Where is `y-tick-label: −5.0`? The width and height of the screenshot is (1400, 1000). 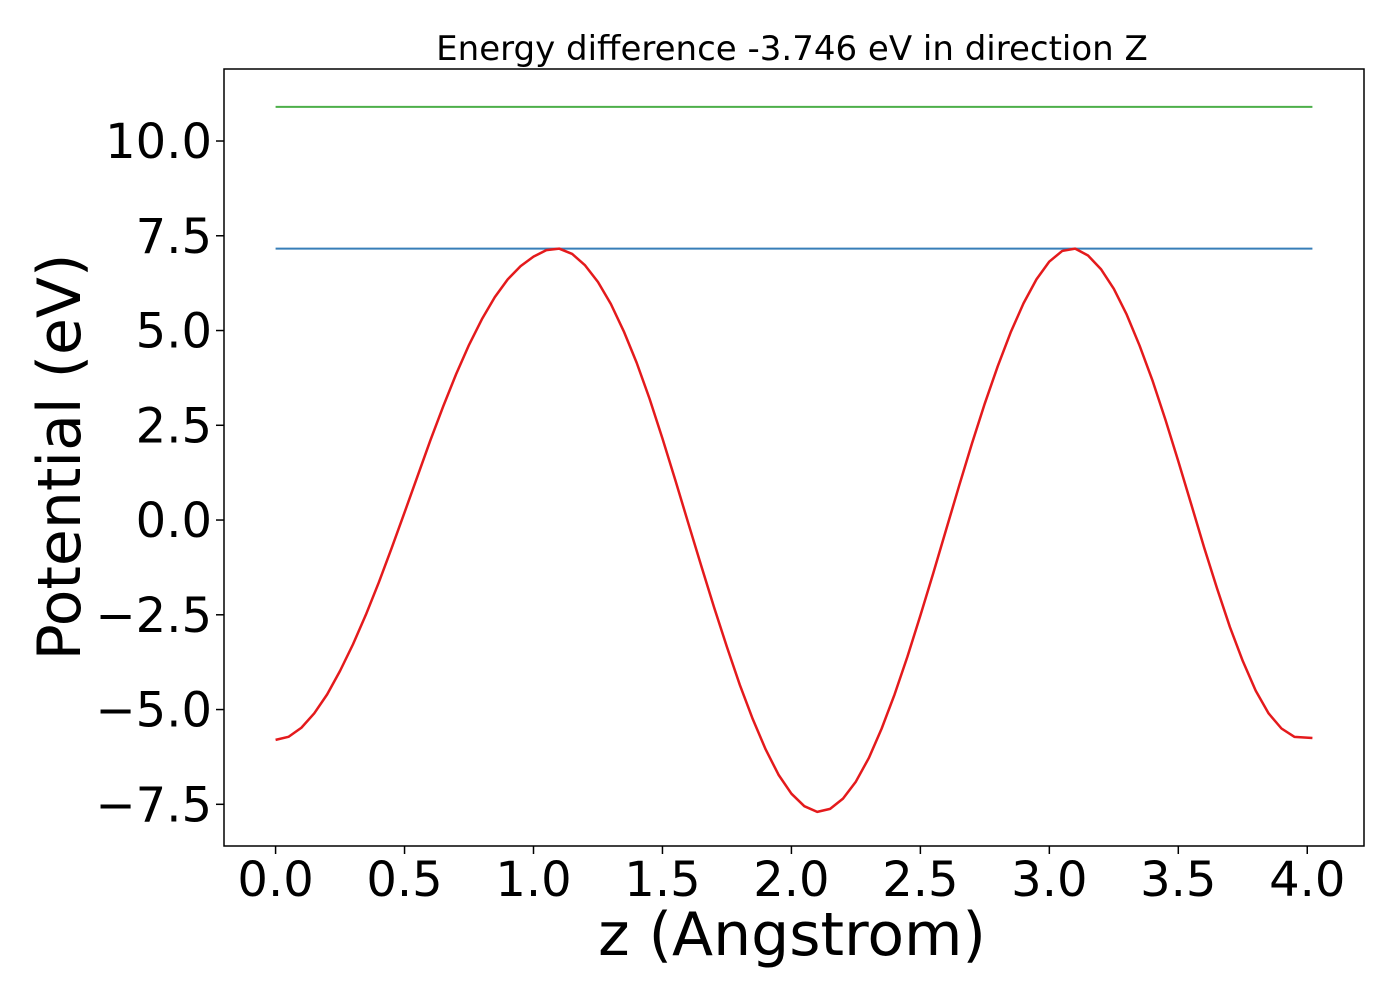
y-tick-label: −5.0 is located at coordinates (153, 711).